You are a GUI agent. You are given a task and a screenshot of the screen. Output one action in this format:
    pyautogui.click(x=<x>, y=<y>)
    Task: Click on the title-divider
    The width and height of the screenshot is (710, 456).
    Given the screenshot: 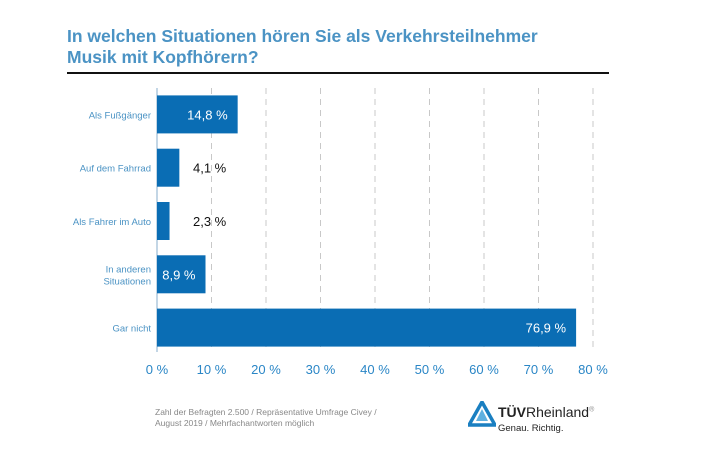 What is the action you would take?
    pyautogui.click(x=338, y=73)
    